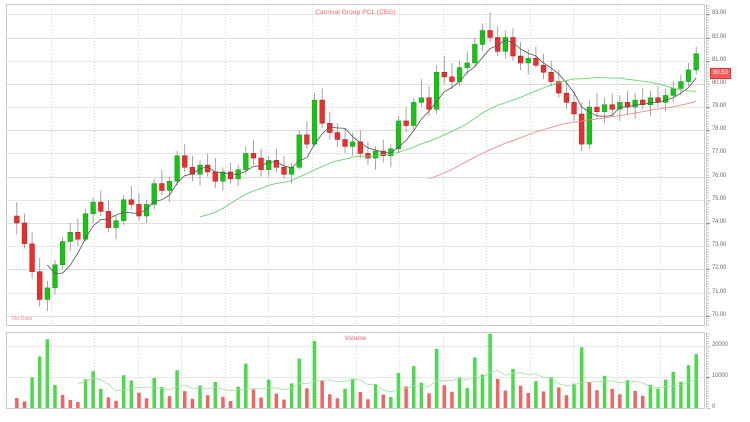 The width and height of the screenshot is (750, 422). Describe the element at coordinates (728, 199) in the screenshot. I see `price-tick: 75.00` at that location.